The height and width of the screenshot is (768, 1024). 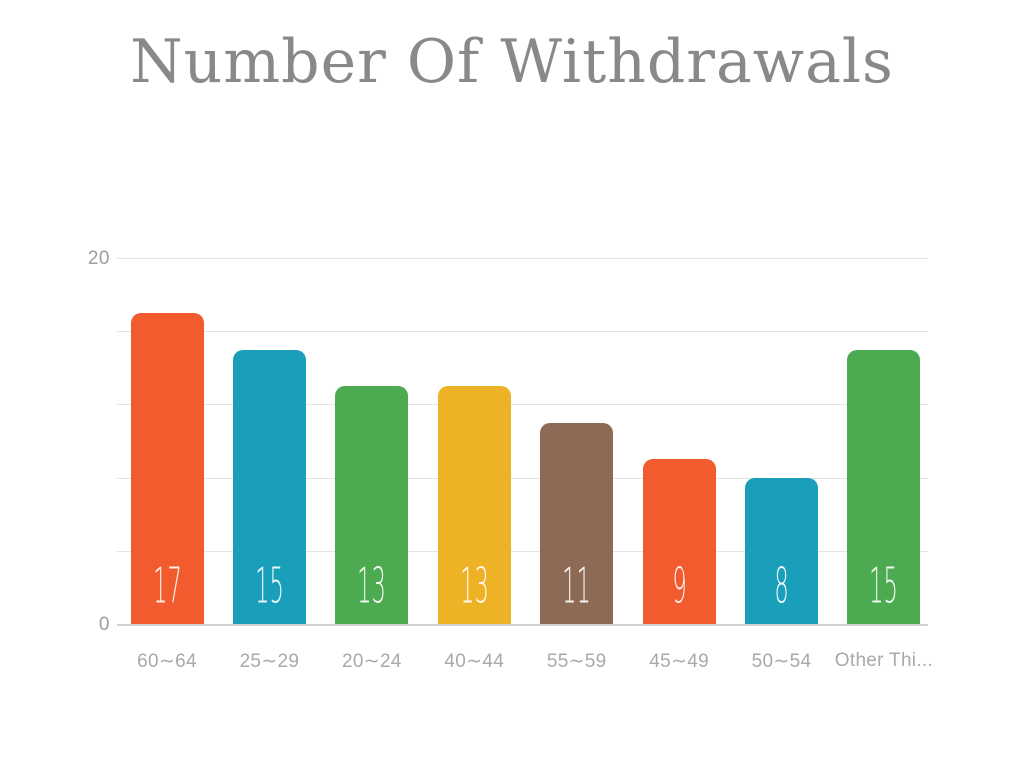 What do you see at coordinates (269, 661) in the screenshot?
I see `x-axis-label: 25∼29` at bounding box center [269, 661].